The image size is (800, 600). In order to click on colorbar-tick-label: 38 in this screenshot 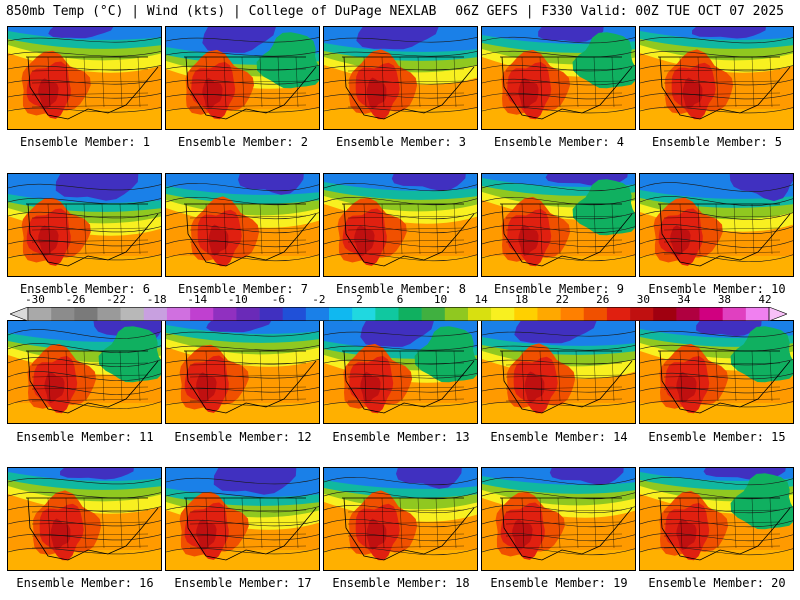, I will do `click(724, 299)`.